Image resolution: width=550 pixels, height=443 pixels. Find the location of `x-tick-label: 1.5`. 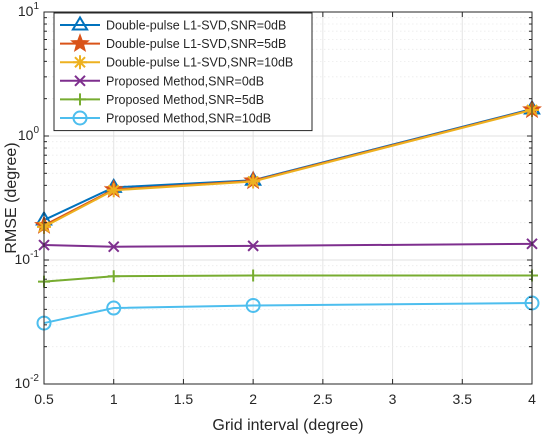

x-tick-label: 1.5 is located at coordinates (184, 399).